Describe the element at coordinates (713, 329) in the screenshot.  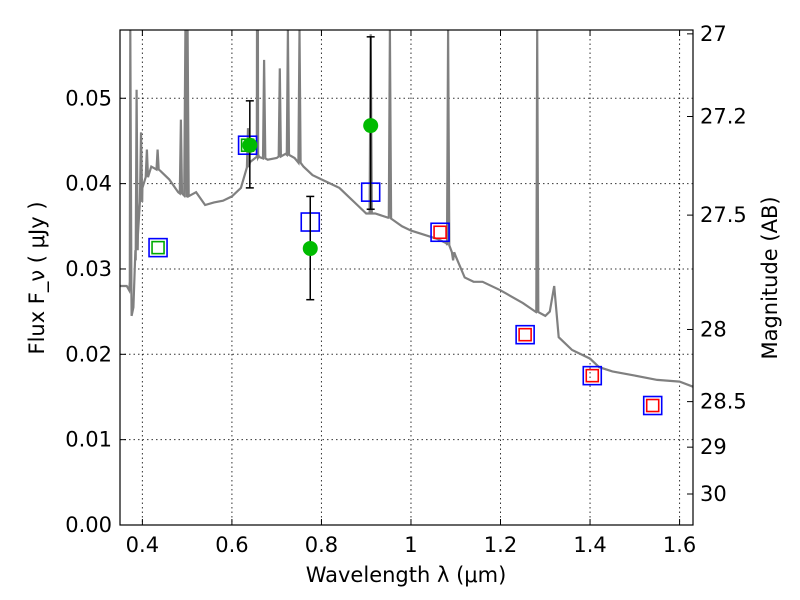
I see `right-tick-label: 28` at that location.